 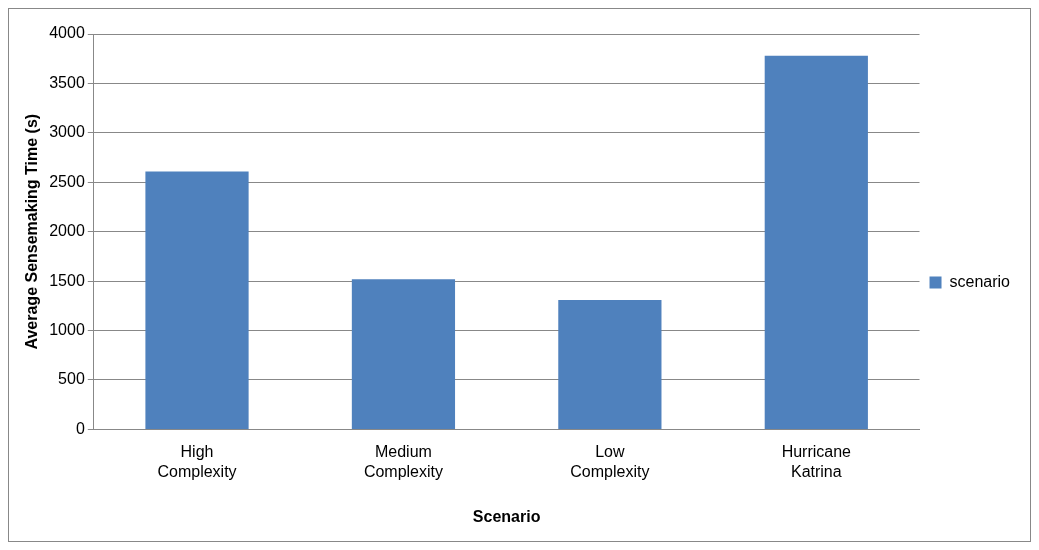 What do you see at coordinates (506, 516) in the screenshot?
I see `x-axis-title: Scenario` at bounding box center [506, 516].